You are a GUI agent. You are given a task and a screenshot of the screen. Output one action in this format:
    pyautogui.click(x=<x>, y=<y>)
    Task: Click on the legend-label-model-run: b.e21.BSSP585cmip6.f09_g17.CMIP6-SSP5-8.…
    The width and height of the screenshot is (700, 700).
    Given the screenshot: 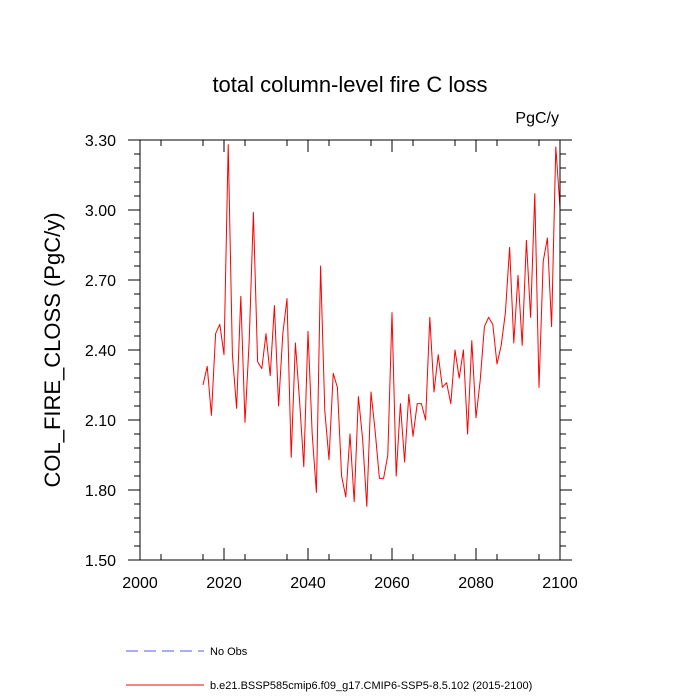 What is the action you would take?
    pyautogui.click(x=371, y=686)
    